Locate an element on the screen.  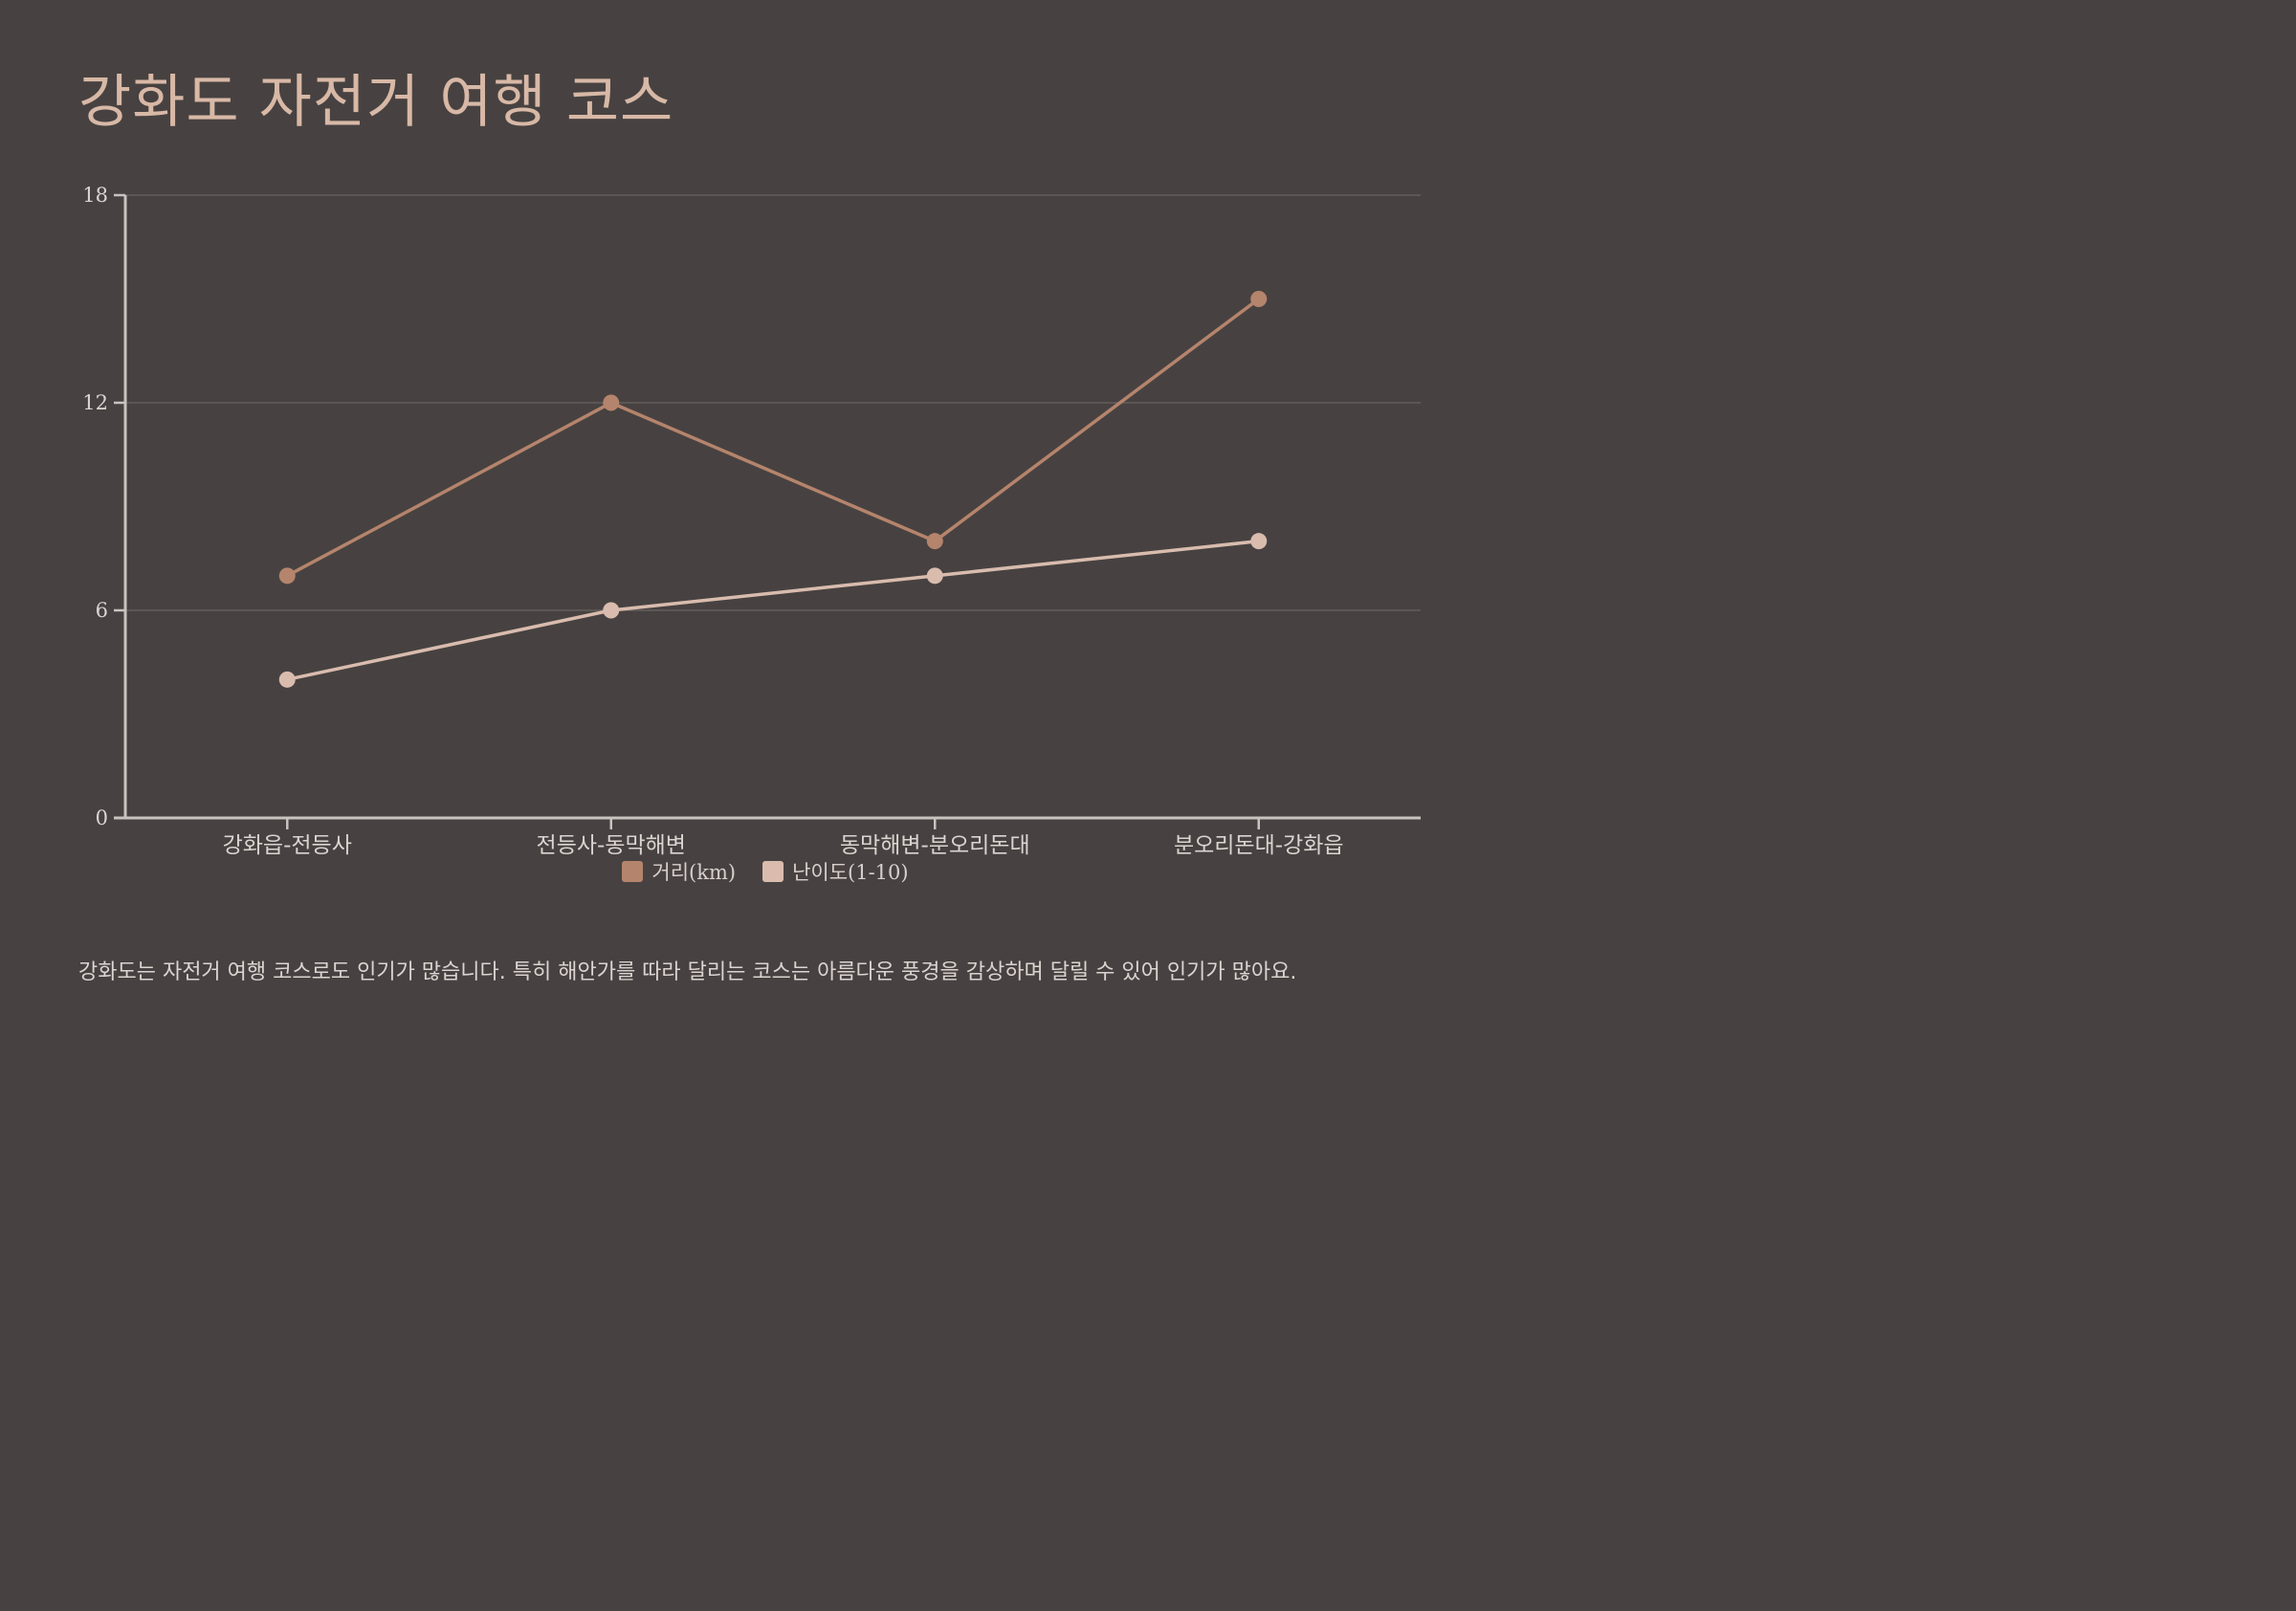
grid-lines is located at coordinates (773, 403).